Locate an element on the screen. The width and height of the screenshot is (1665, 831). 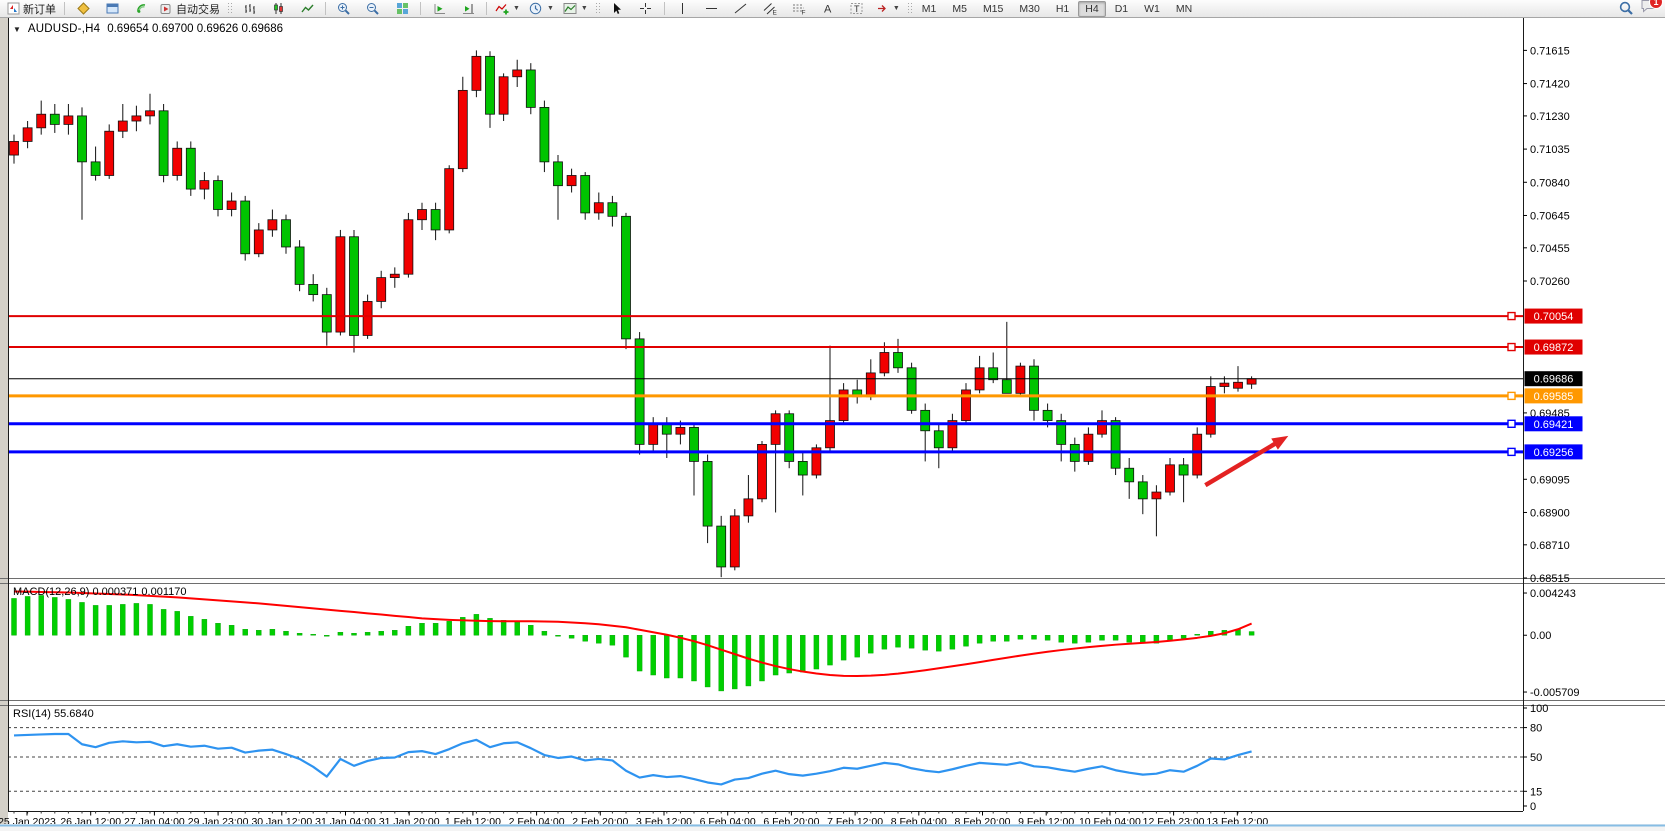
equidistant-channel-tool-button: E is located at coordinates (770, 9).